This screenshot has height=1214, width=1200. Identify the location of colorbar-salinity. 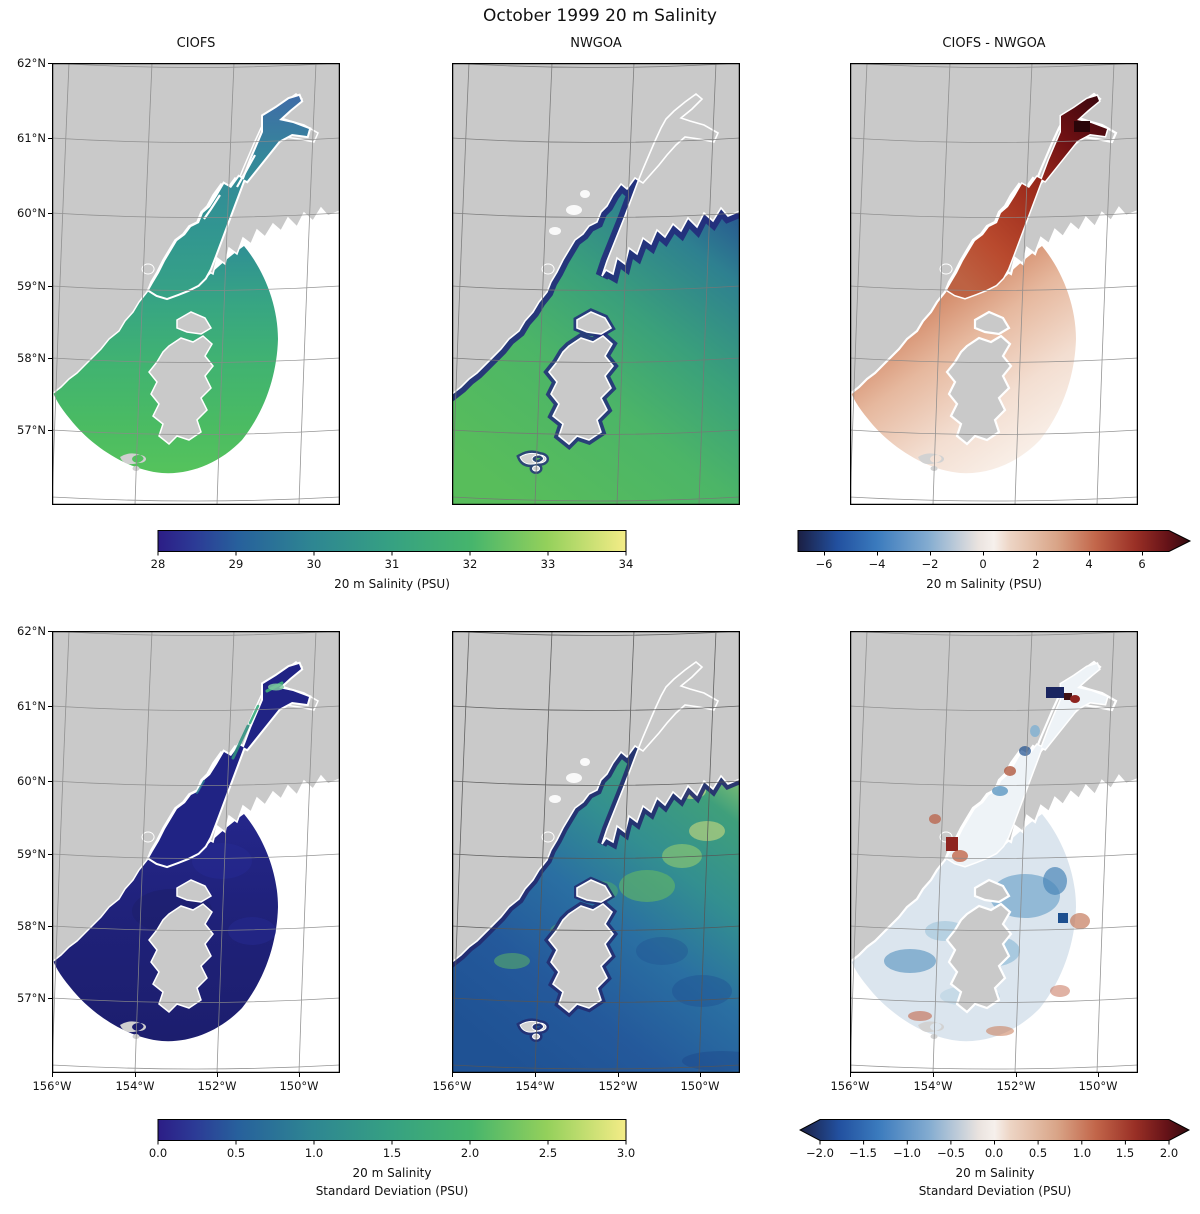
(392, 545).